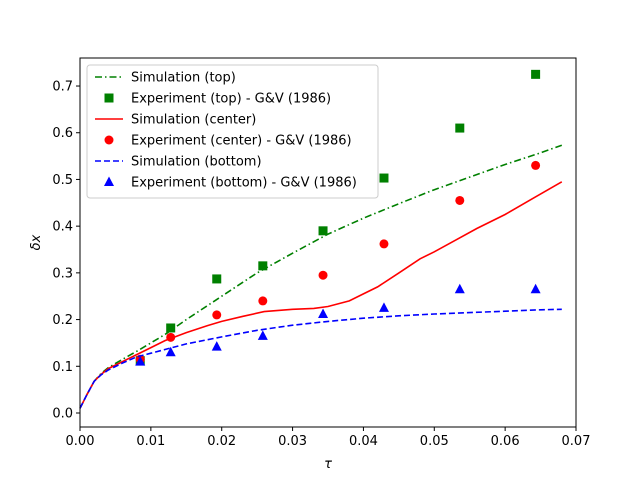 Image resolution: width=640 pixels, height=480 pixels. I want to click on legend-entry: Experiment (bottom) - G&V (1986), so click(230, 183).